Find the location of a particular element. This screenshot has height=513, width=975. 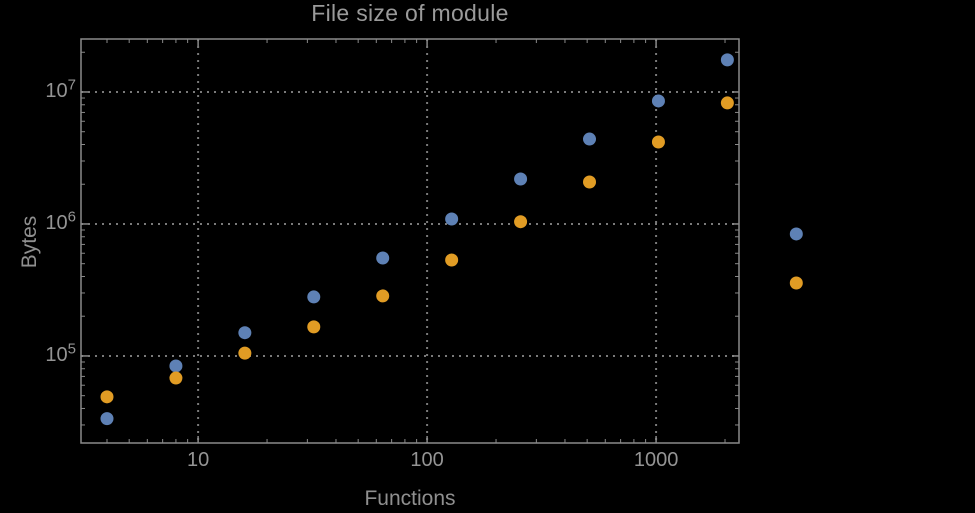

chart-title: File size of module is located at coordinates (410, 13).